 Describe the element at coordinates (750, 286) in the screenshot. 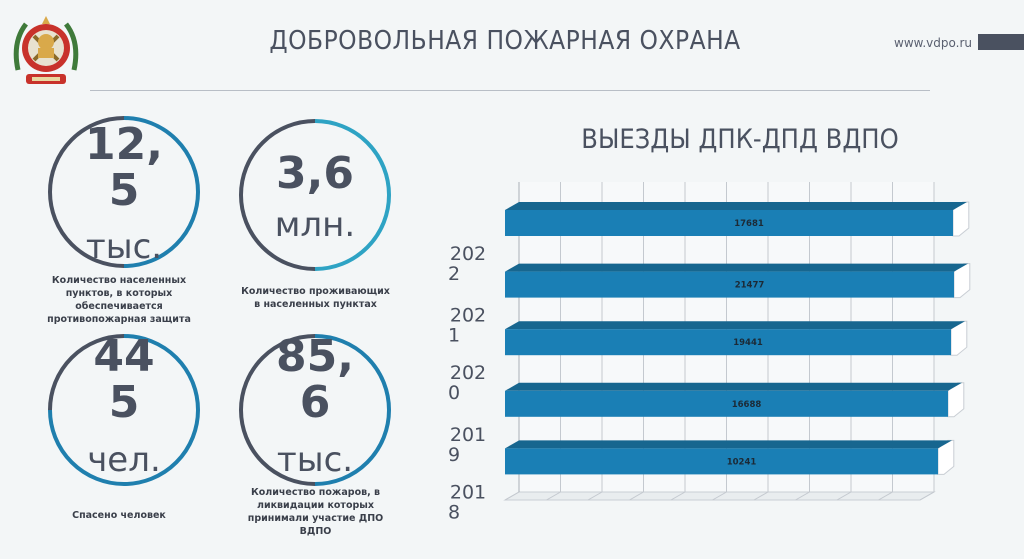

I see `bar-data-label: 21477` at that location.